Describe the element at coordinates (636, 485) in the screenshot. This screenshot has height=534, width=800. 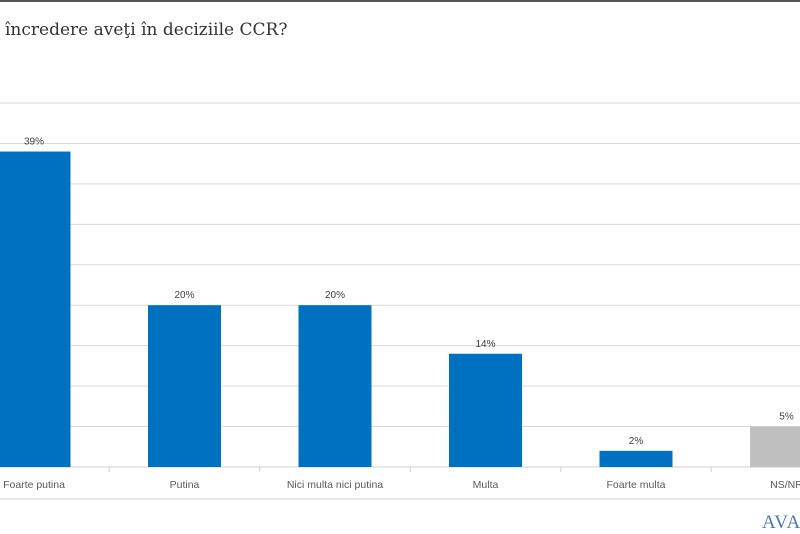
I see `x-tick-label: Foarte multa` at that location.